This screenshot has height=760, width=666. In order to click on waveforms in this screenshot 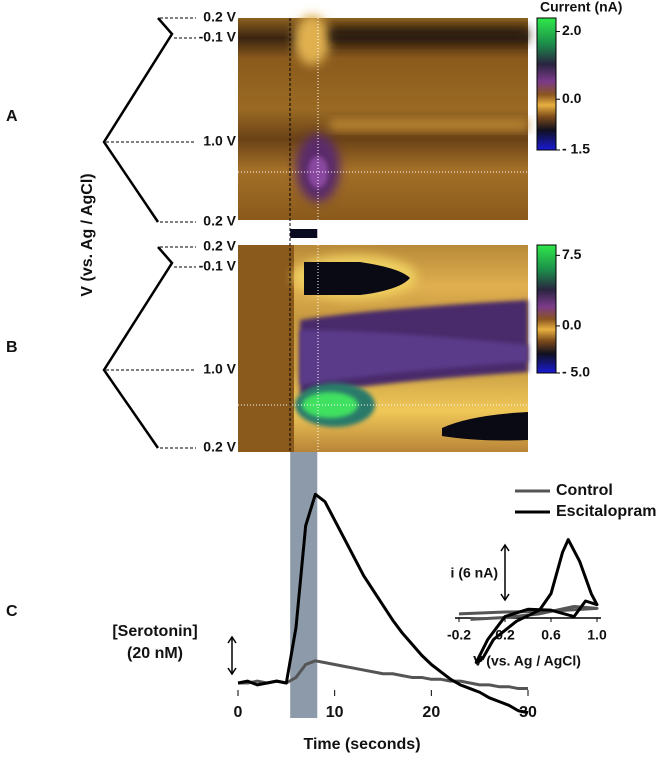, I will do `click(138, 233)`.